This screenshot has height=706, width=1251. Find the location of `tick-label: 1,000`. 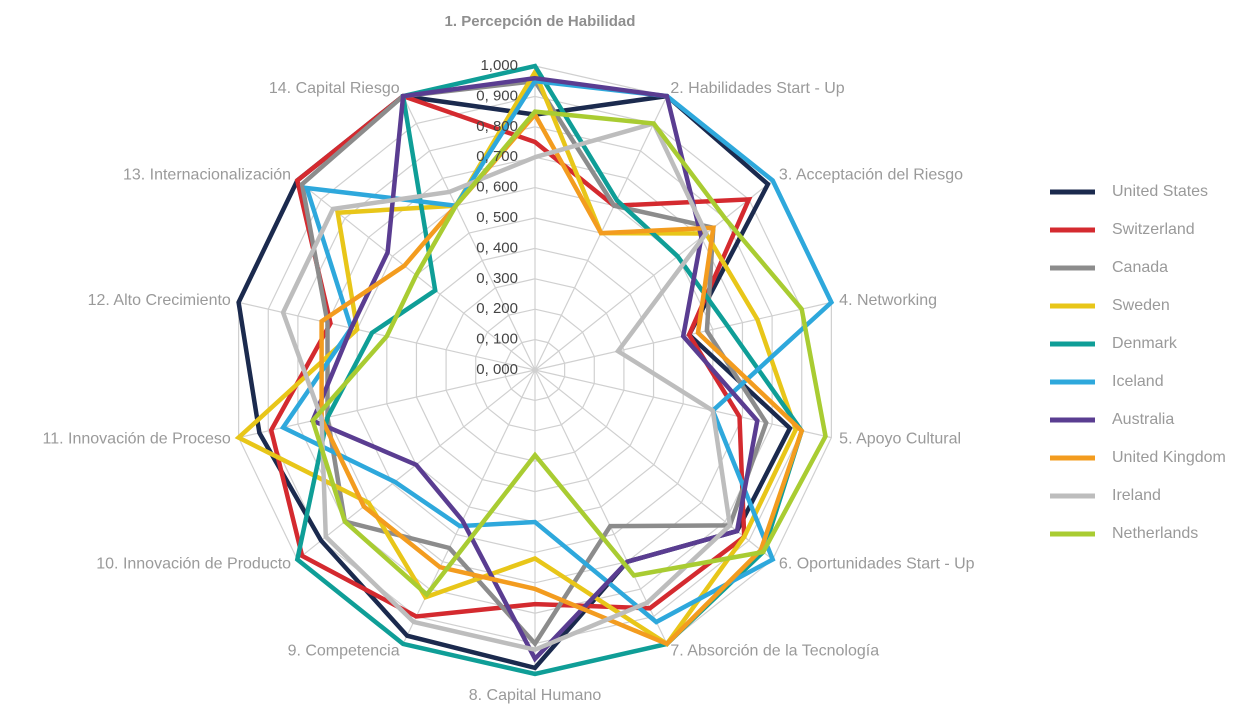

tick-label: 1,000 is located at coordinates (499, 65).